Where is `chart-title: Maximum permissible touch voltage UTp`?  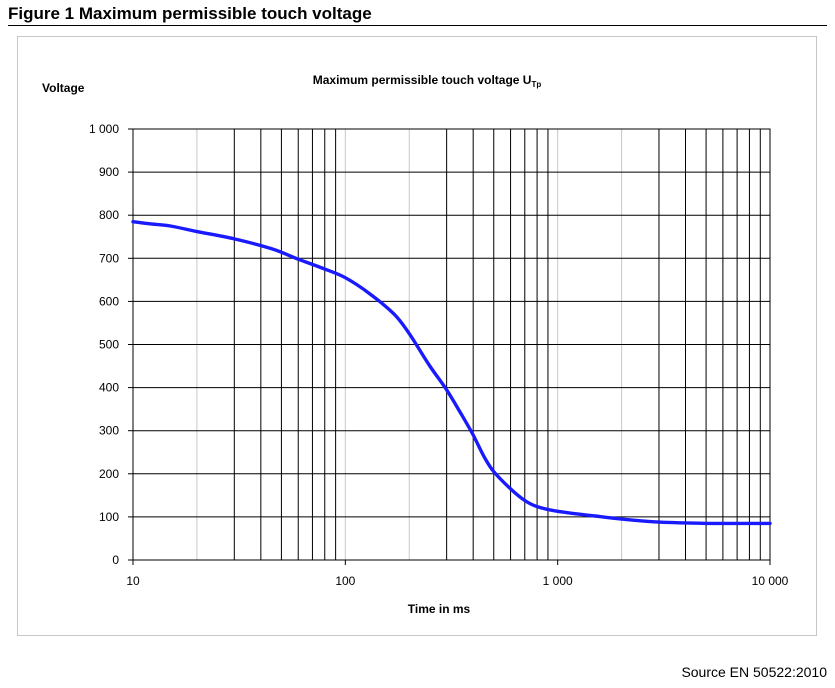
chart-title: Maximum permissible touch voltage UTp is located at coordinates (427, 81).